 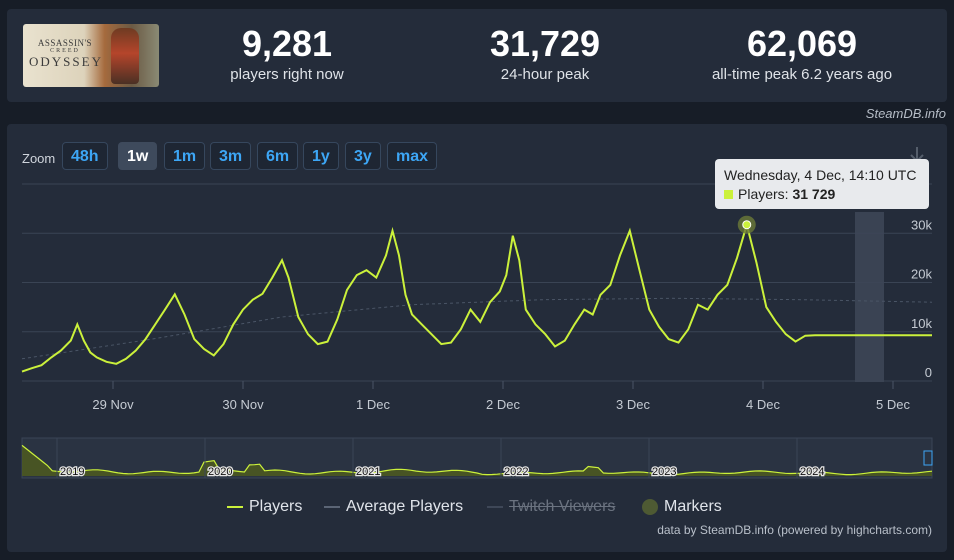 I want to click on legend-average: Average Players, so click(x=393, y=507).